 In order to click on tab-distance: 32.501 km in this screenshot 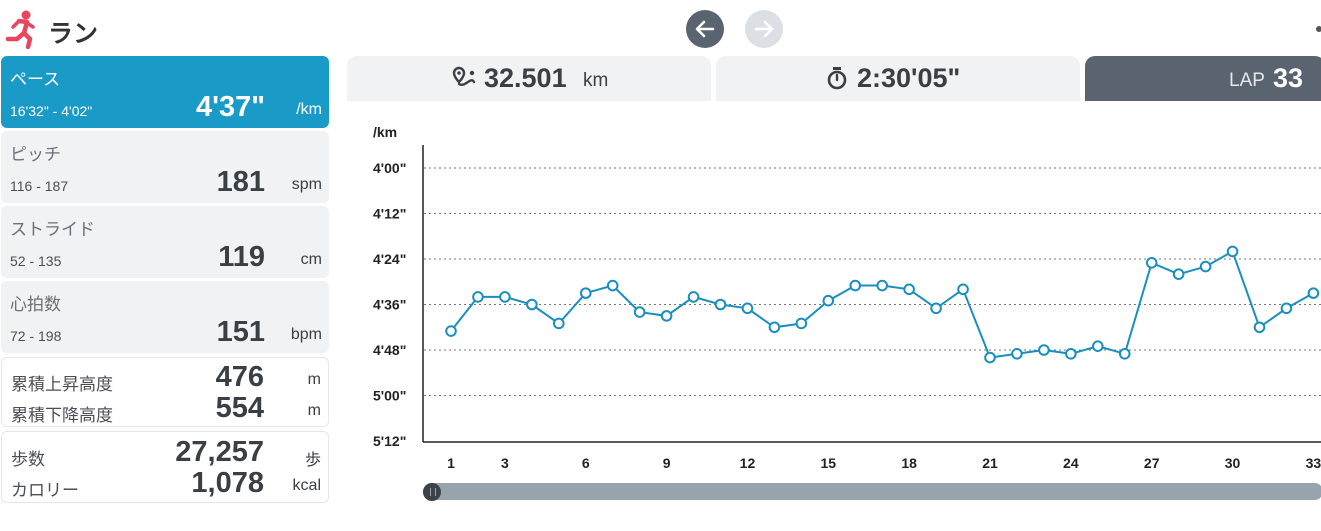, I will do `click(529, 78)`.